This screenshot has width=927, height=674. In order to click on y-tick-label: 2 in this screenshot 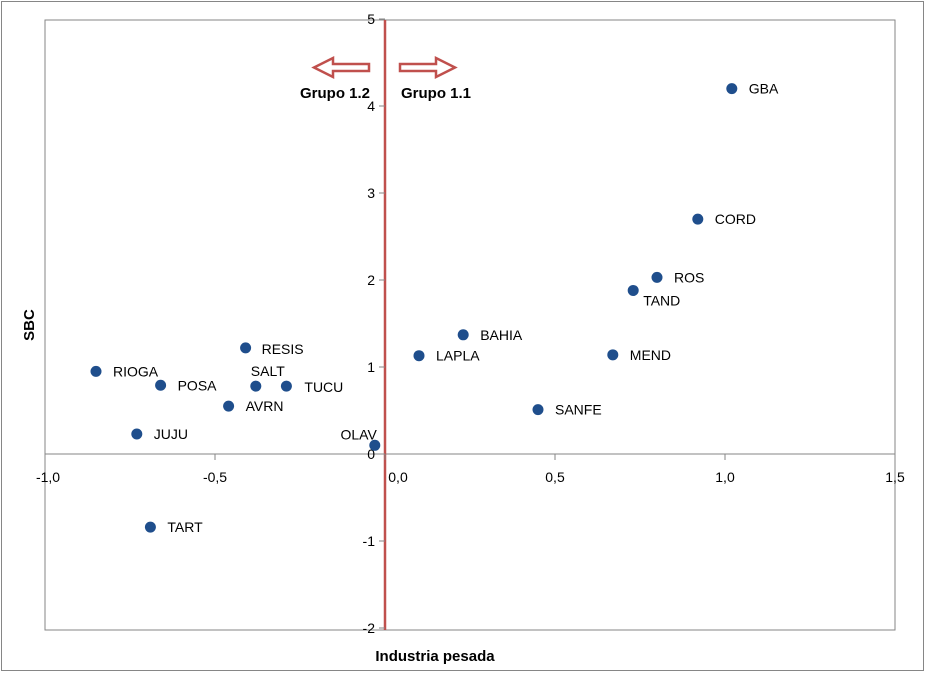, I will do `click(371, 280)`.